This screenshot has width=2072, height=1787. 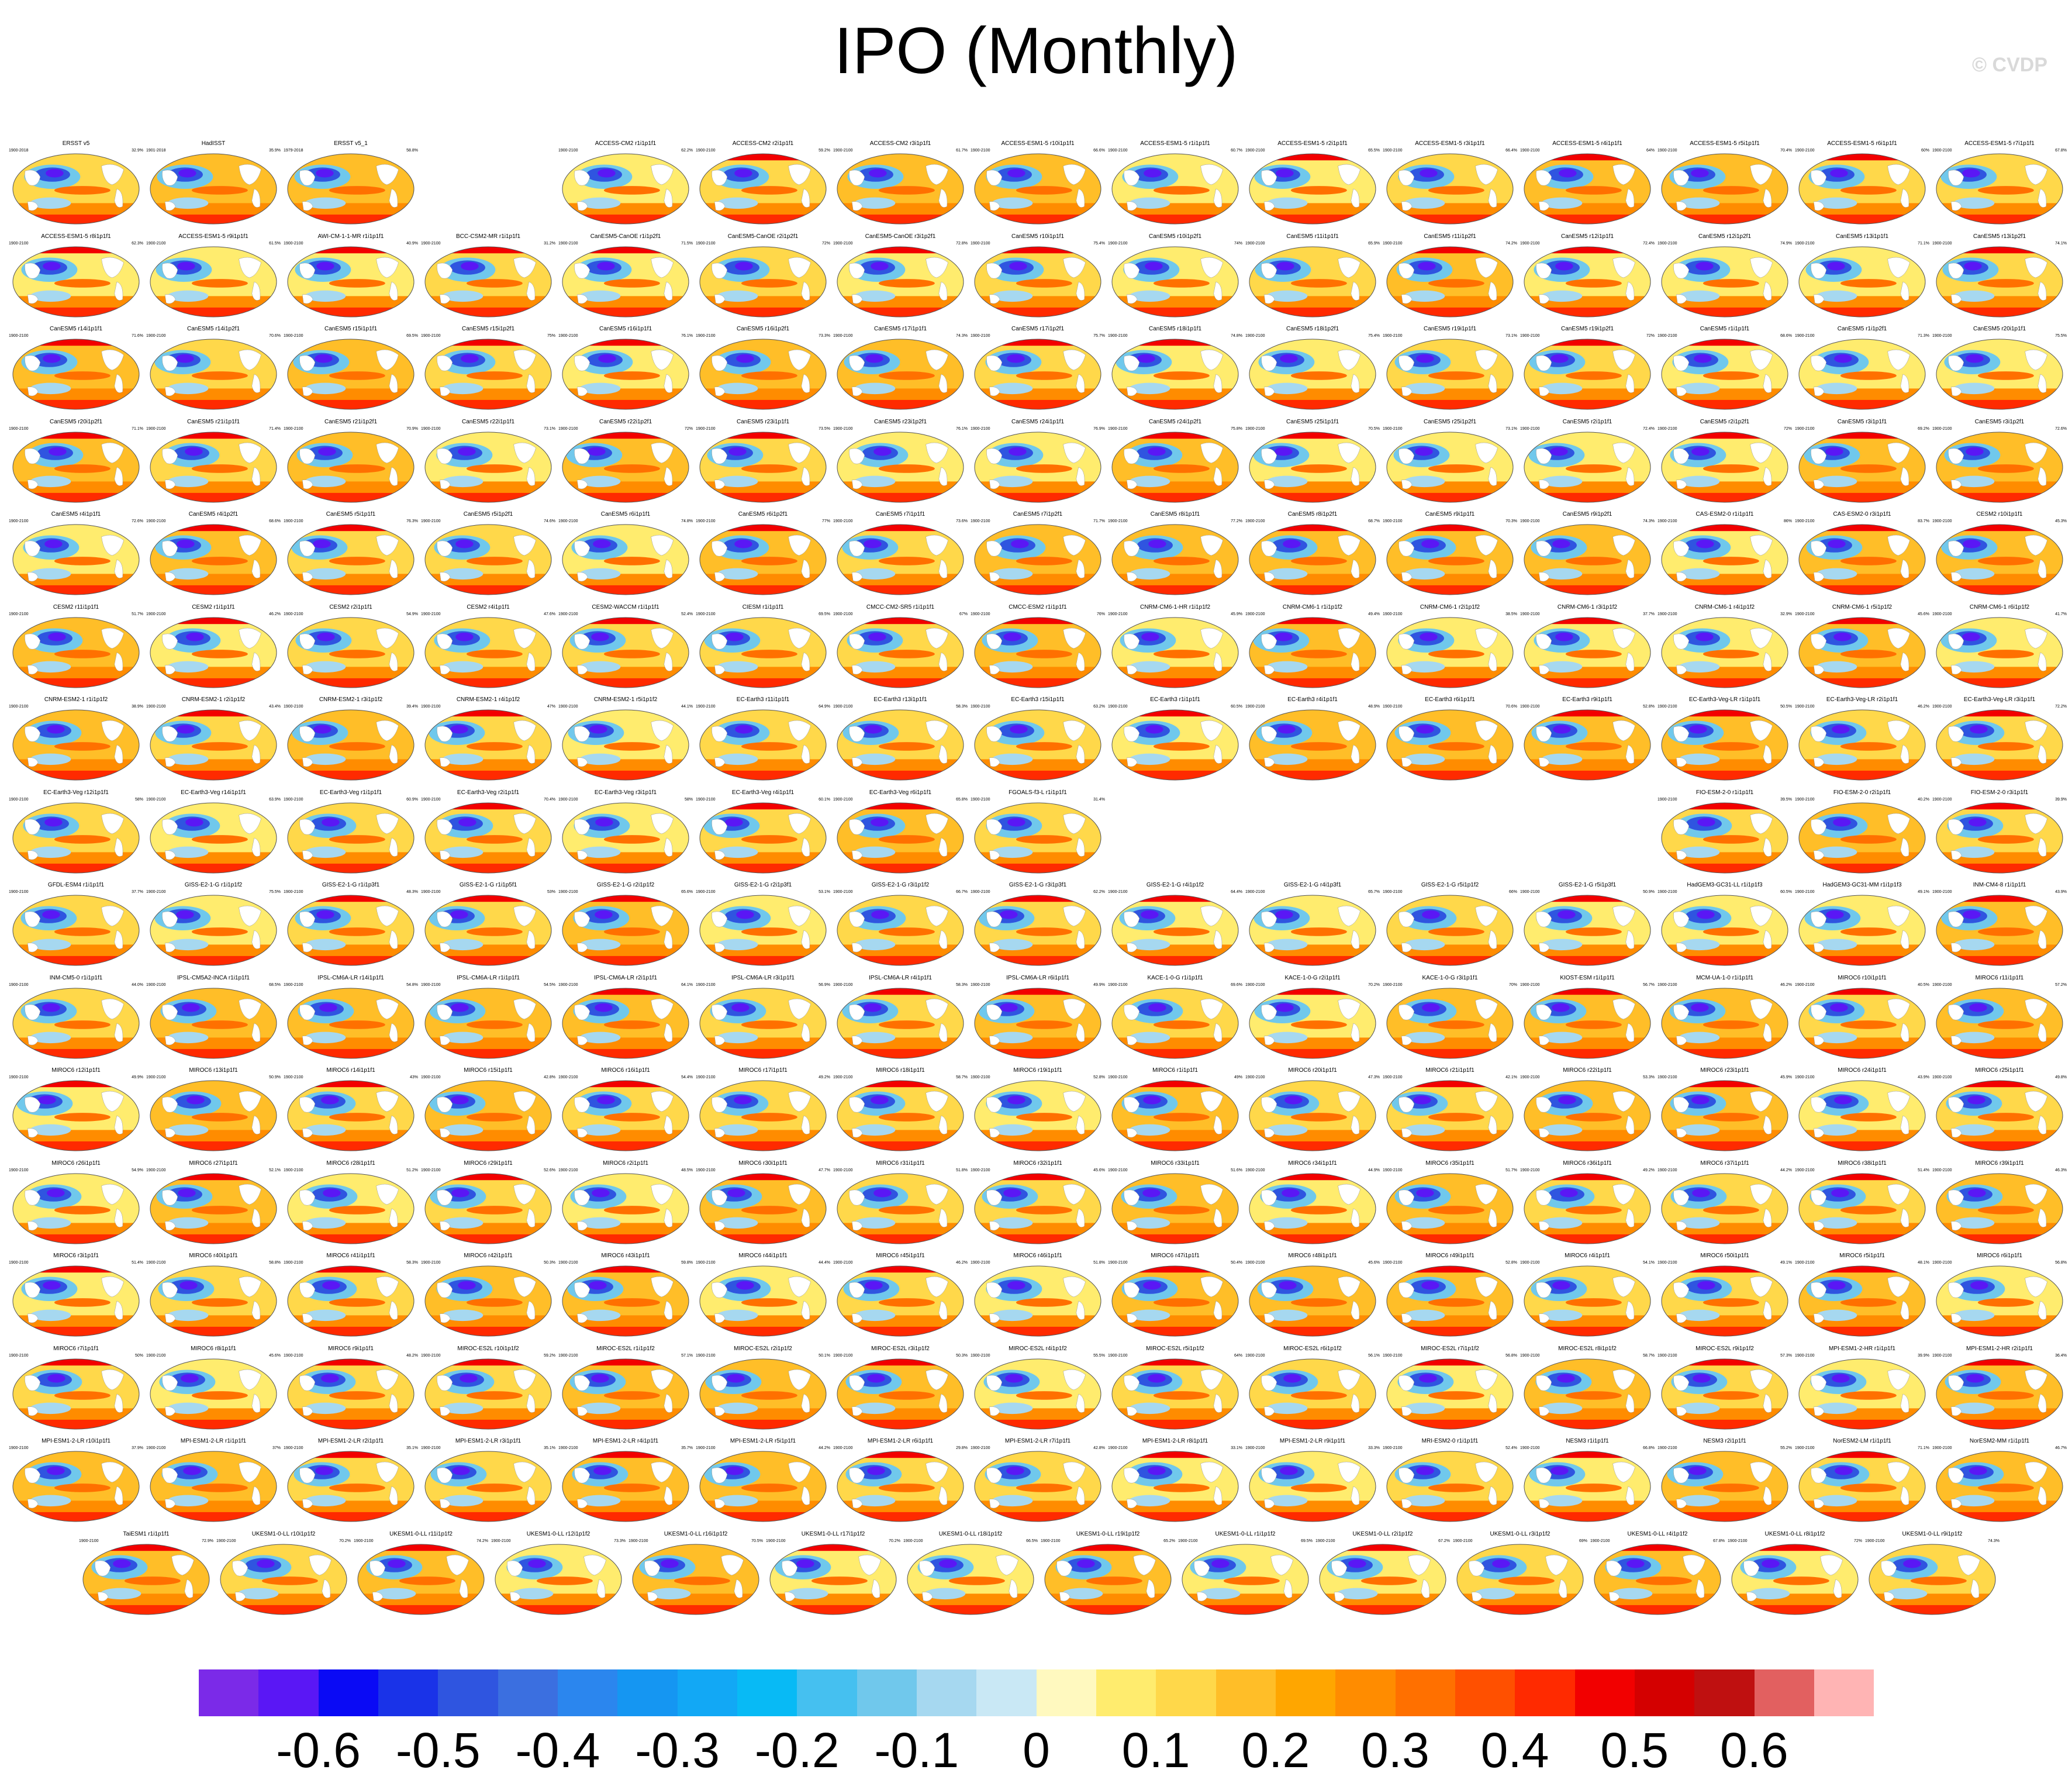 I want to click on colorbar-swatch: #c9e8f5, so click(x=1006, y=1692).